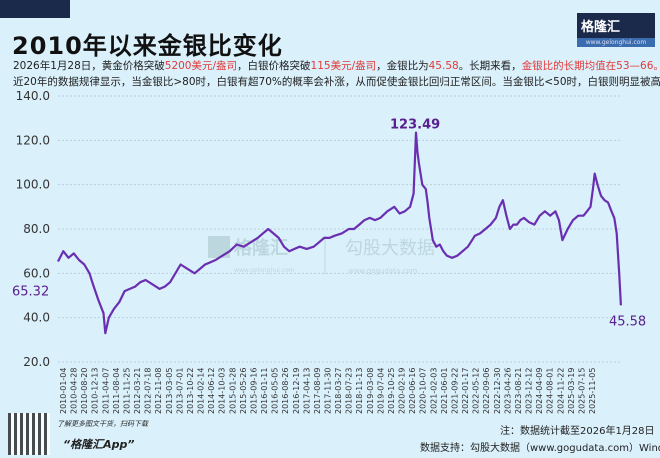 The width and height of the screenshot is (660, 458). Describe the element at coordinates (95, 391) in the screenshot. I see `x-tick-label: 2010-12-13` at that location.